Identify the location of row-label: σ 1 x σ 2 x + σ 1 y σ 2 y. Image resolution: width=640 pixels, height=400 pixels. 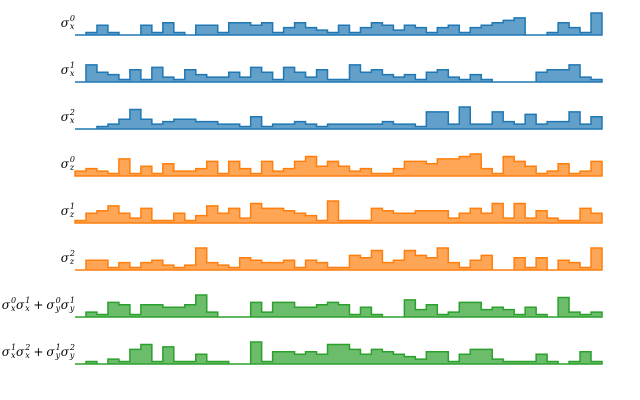
(38, 352).